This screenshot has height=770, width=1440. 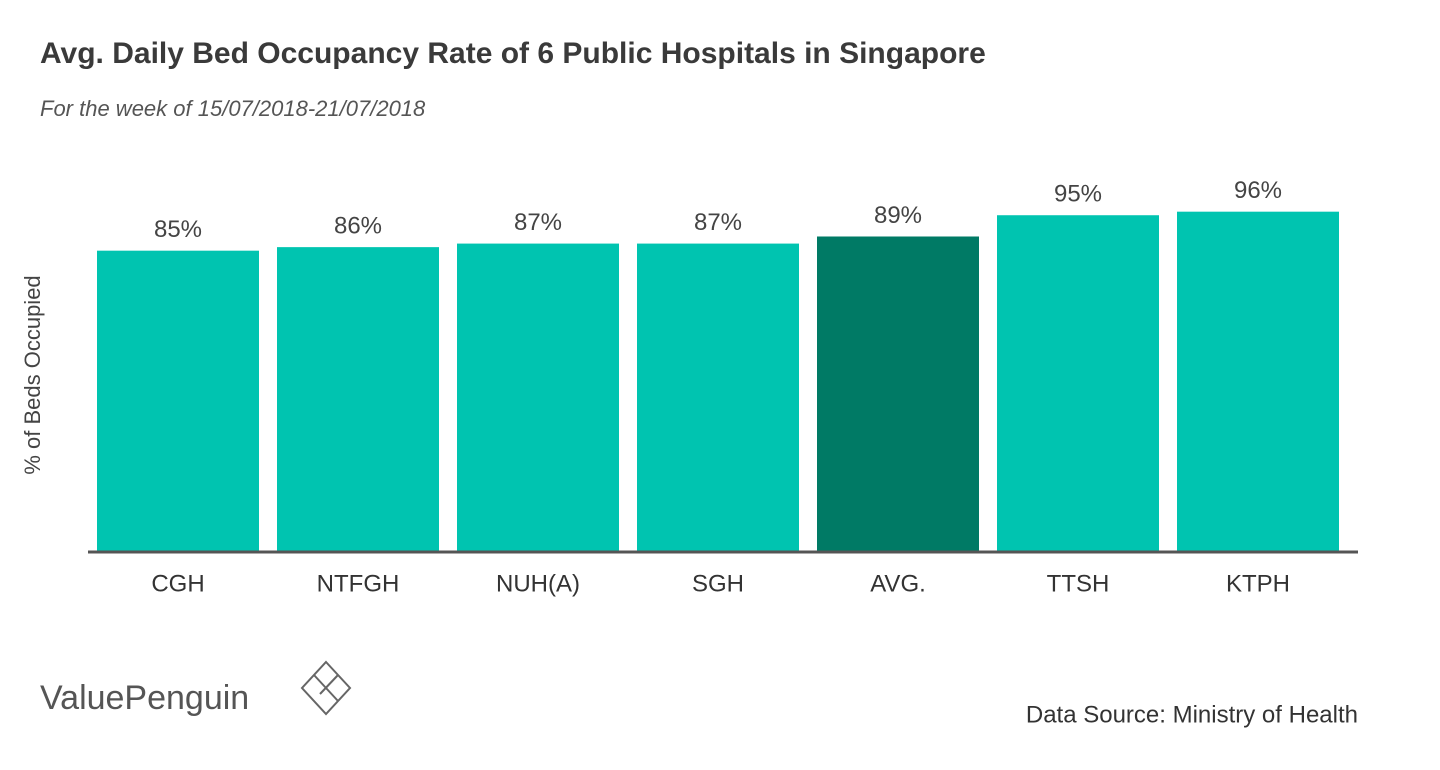 What do you see at coordinates (898, 583) in the screenshot?
I see `x-tick-label: AVG.` at bounding box center [898, 583].